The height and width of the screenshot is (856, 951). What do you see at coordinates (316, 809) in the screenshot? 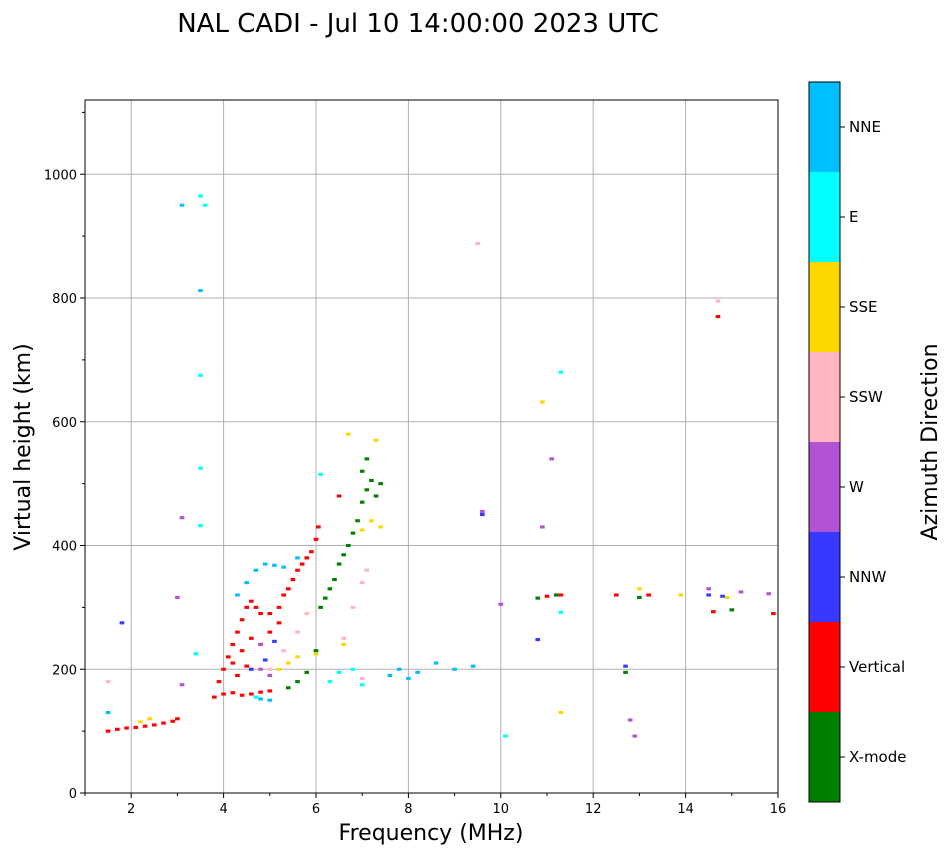
I see `x-tick-label: 6` at bounding box center [316, 809].